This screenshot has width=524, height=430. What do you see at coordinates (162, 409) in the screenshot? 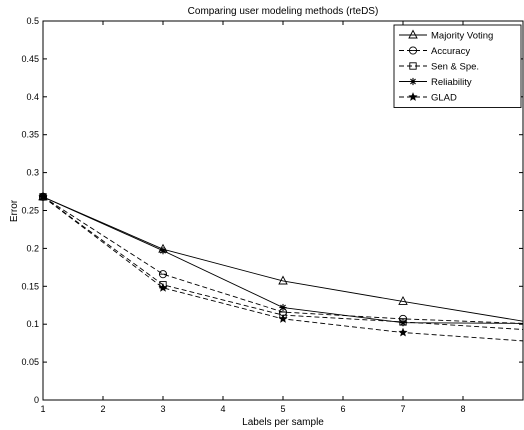
I see `x-tick-label: 3` at bounding box center [162, 409].